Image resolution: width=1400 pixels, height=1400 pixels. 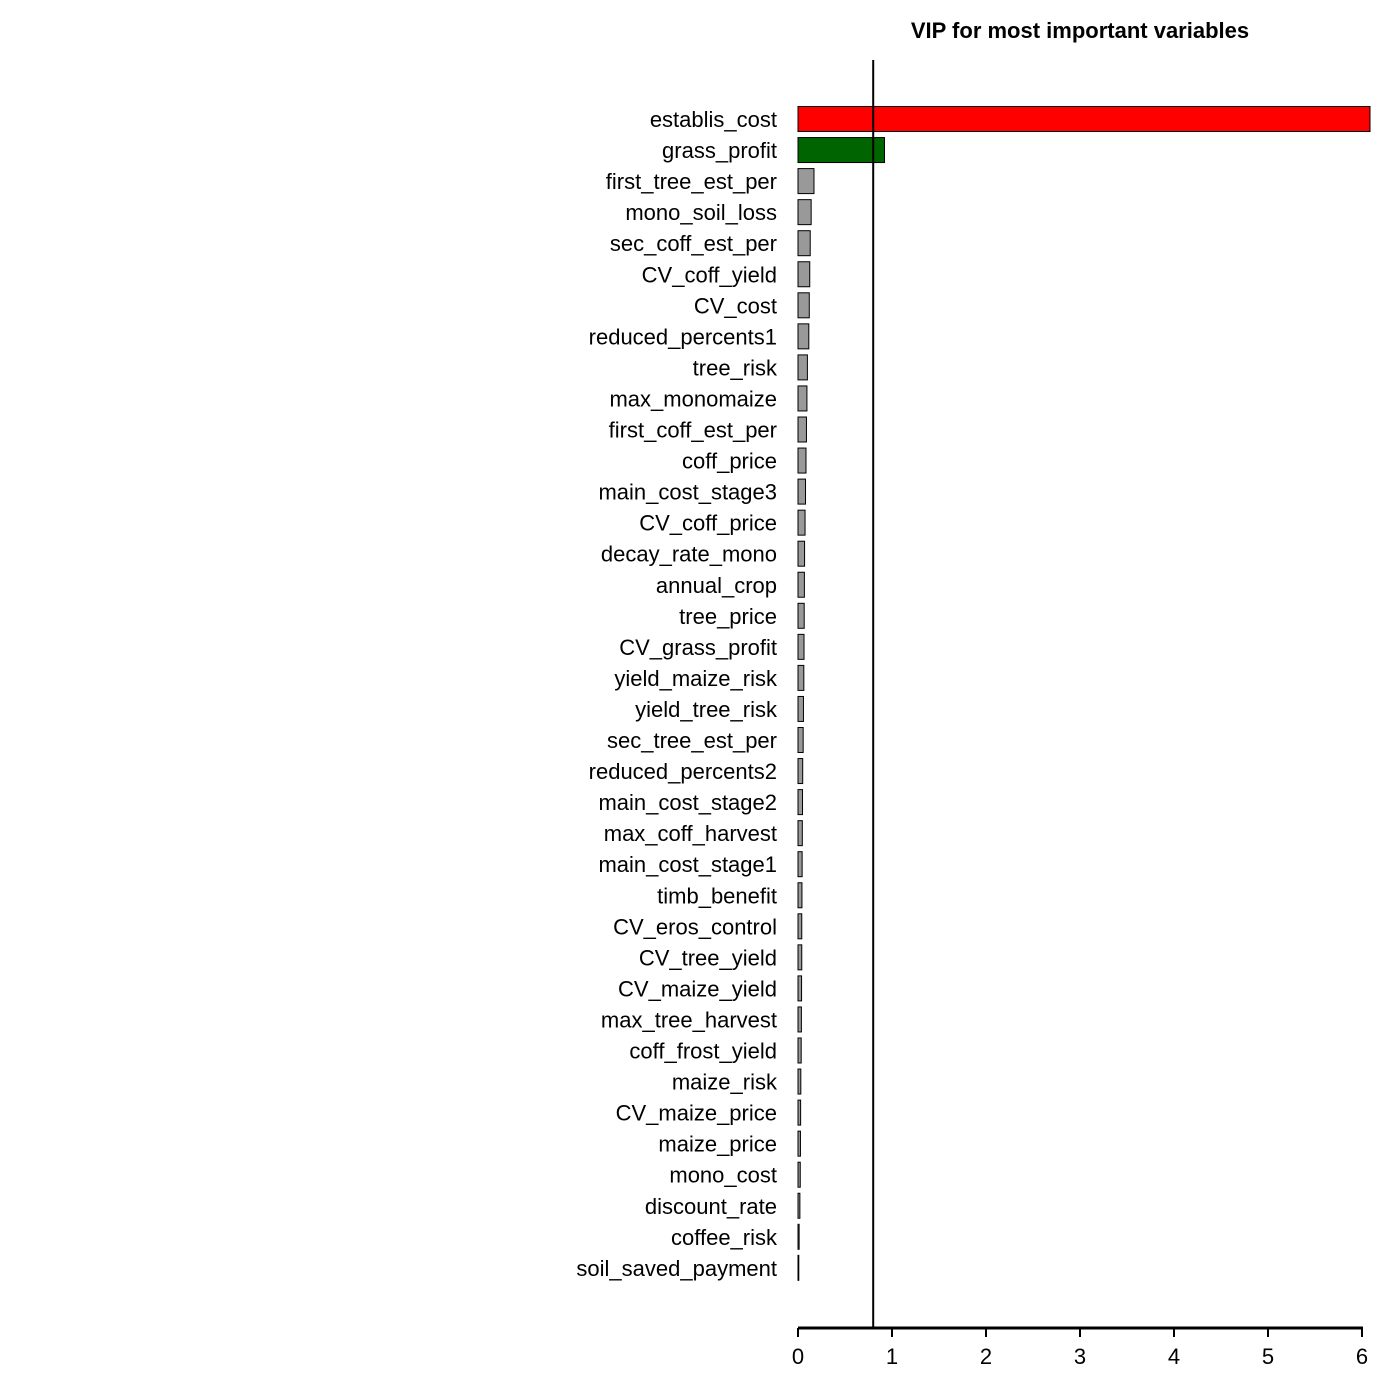 I want to click on category-label: first_tree_est_per, so click(x=691, y=181).